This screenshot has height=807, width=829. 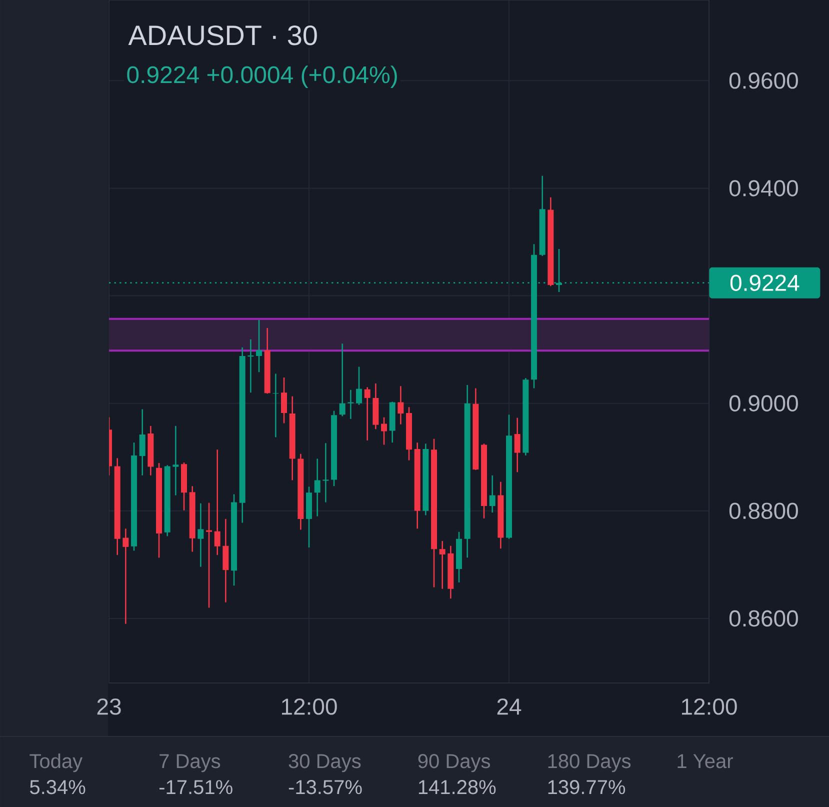 I want to click on text: -13.57%, so click(x=325, y=787).